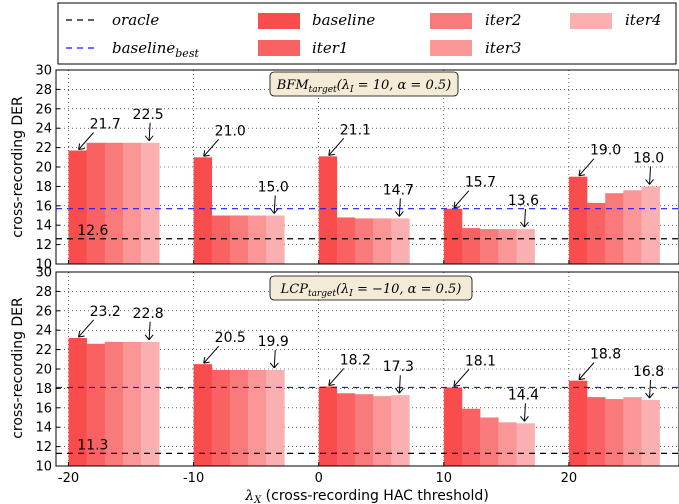 The image size is (679, 504). What do you see at coordinates (650, 175) in the screenshot?
I see `top-ann-last-arrow-g4` at bounding box center [650, 175].